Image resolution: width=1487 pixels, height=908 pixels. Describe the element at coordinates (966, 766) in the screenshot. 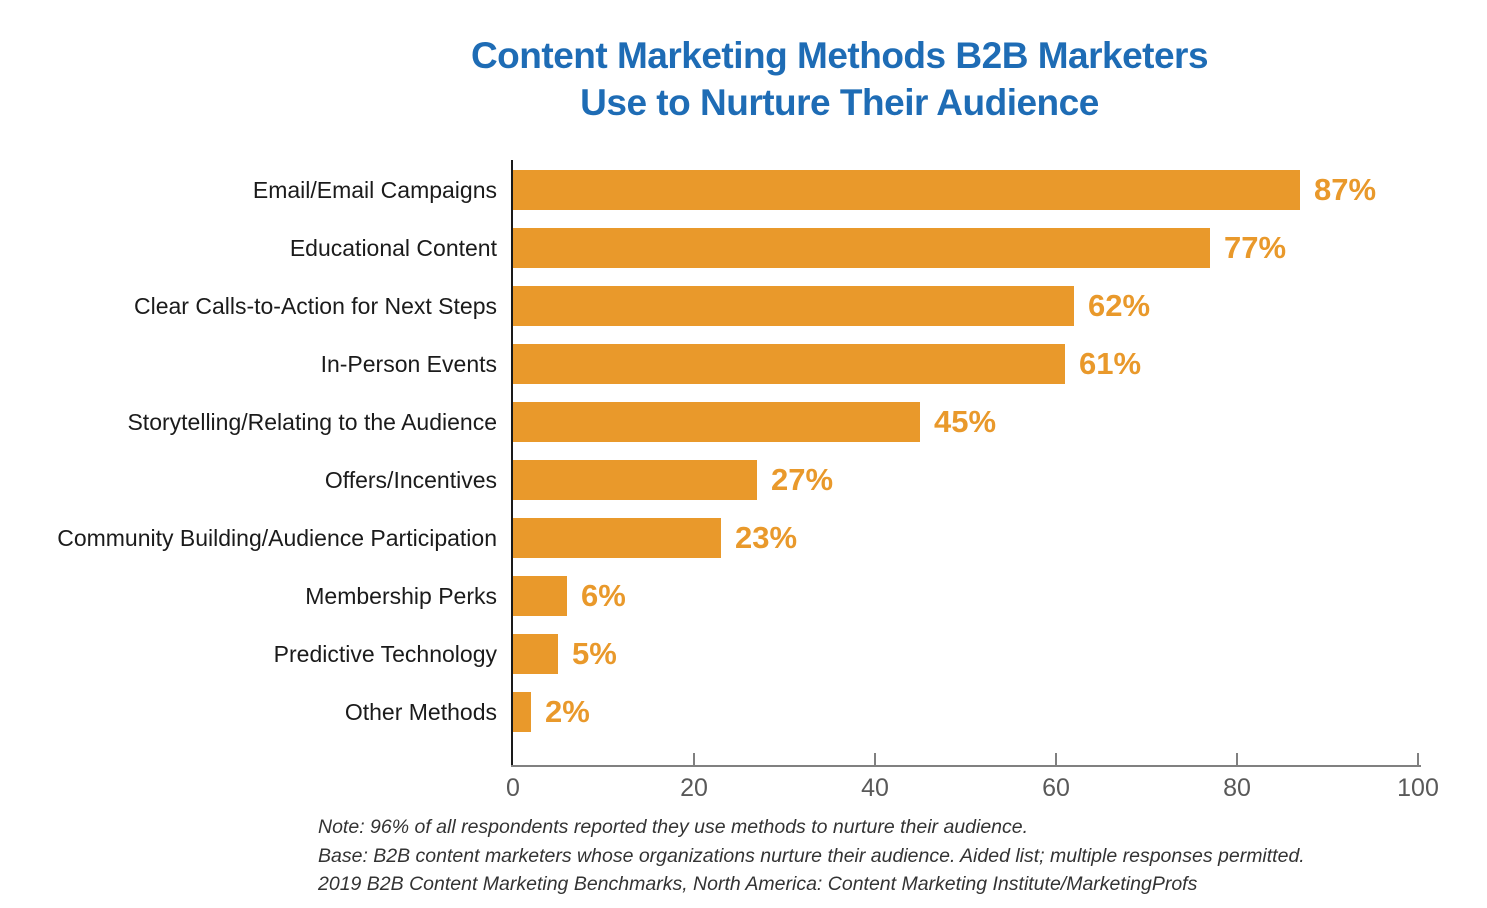

I see `x-axis-line` at that location.